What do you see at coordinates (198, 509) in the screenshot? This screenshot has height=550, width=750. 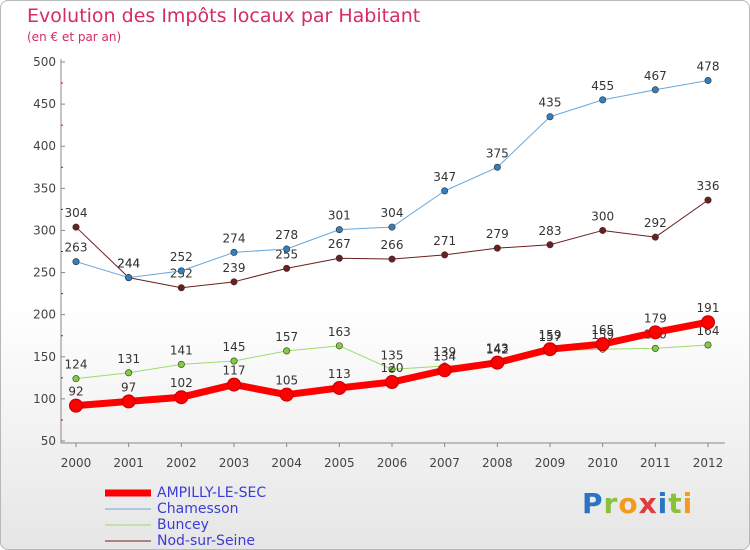 I see `legend-label-chamesson: Chamesson` at bounding box center [198, 509].